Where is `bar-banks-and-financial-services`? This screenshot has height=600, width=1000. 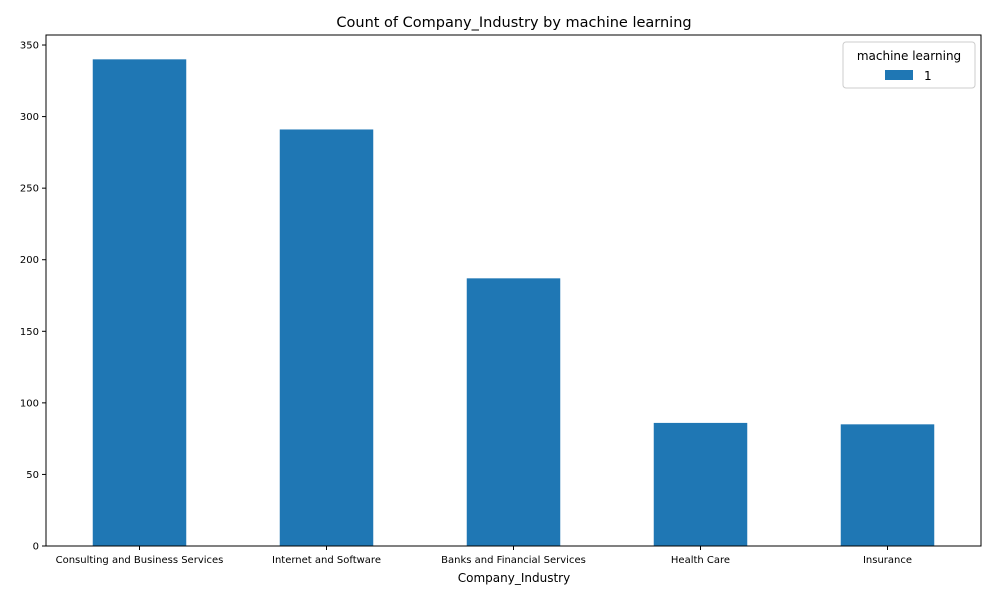
bar-banks-and-financial-services is located at coordinates (513, 412).